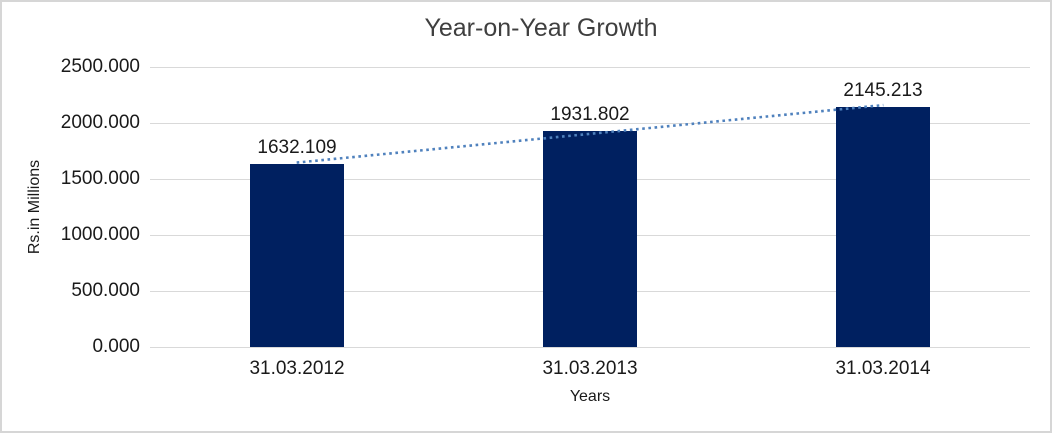 The image size is (1052, 433). I want to click on bar-value-label: 1632.109, so click(297, 147).